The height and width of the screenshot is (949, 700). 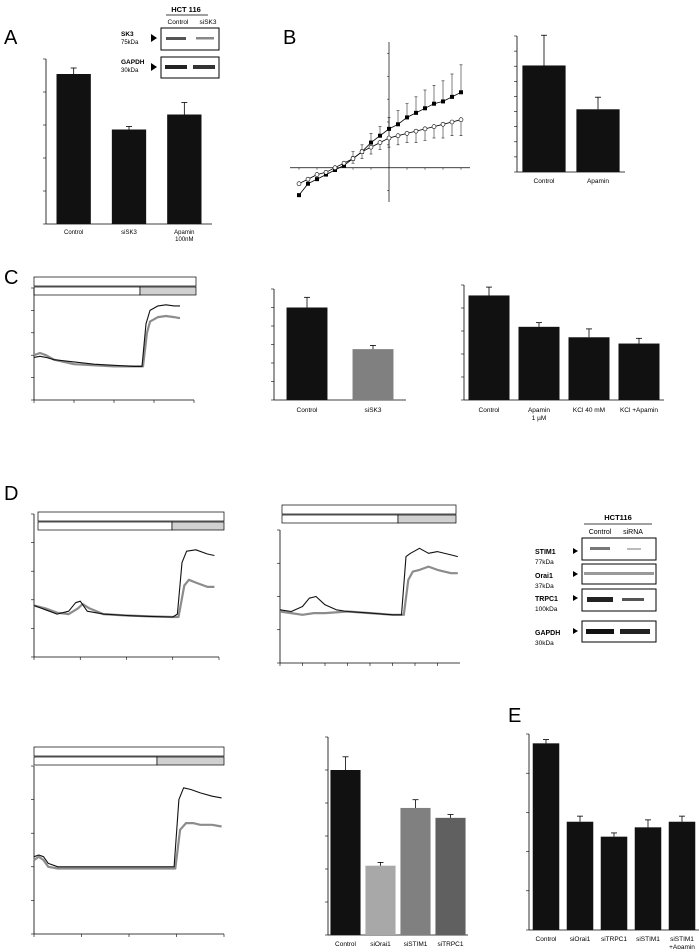 What do you see at coordinates (127, 150) in the screenshot?
I see `chart-A-bars: Control siSK3 Apamin 100nM` at bounding box center [127, 150].